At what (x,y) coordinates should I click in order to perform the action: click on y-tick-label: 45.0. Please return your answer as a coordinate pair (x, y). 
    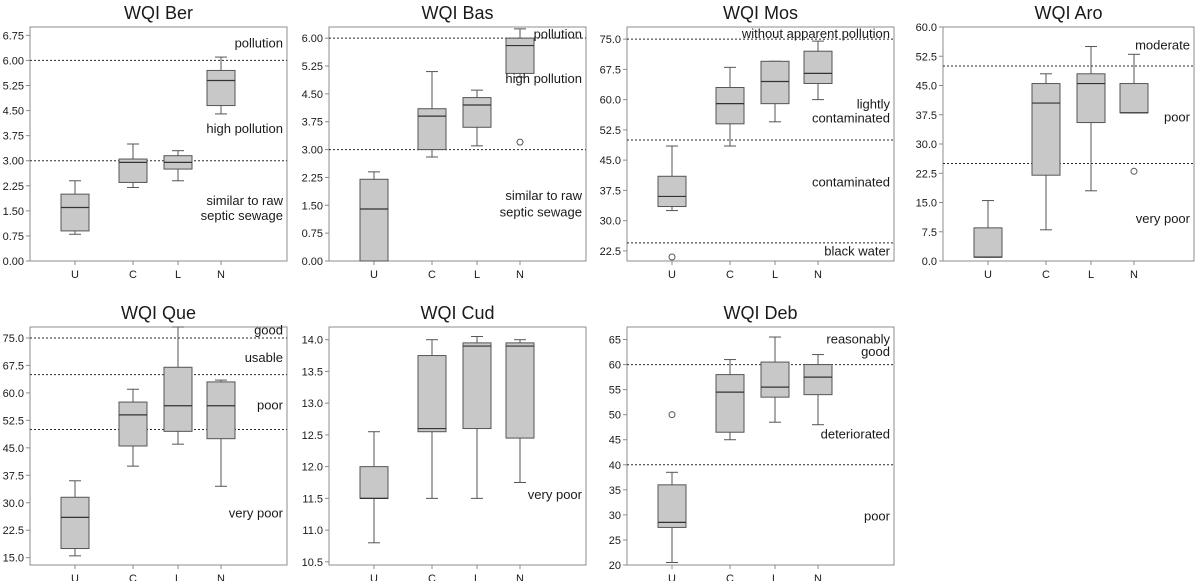
    Looking at the image, I should click on (610, 161).